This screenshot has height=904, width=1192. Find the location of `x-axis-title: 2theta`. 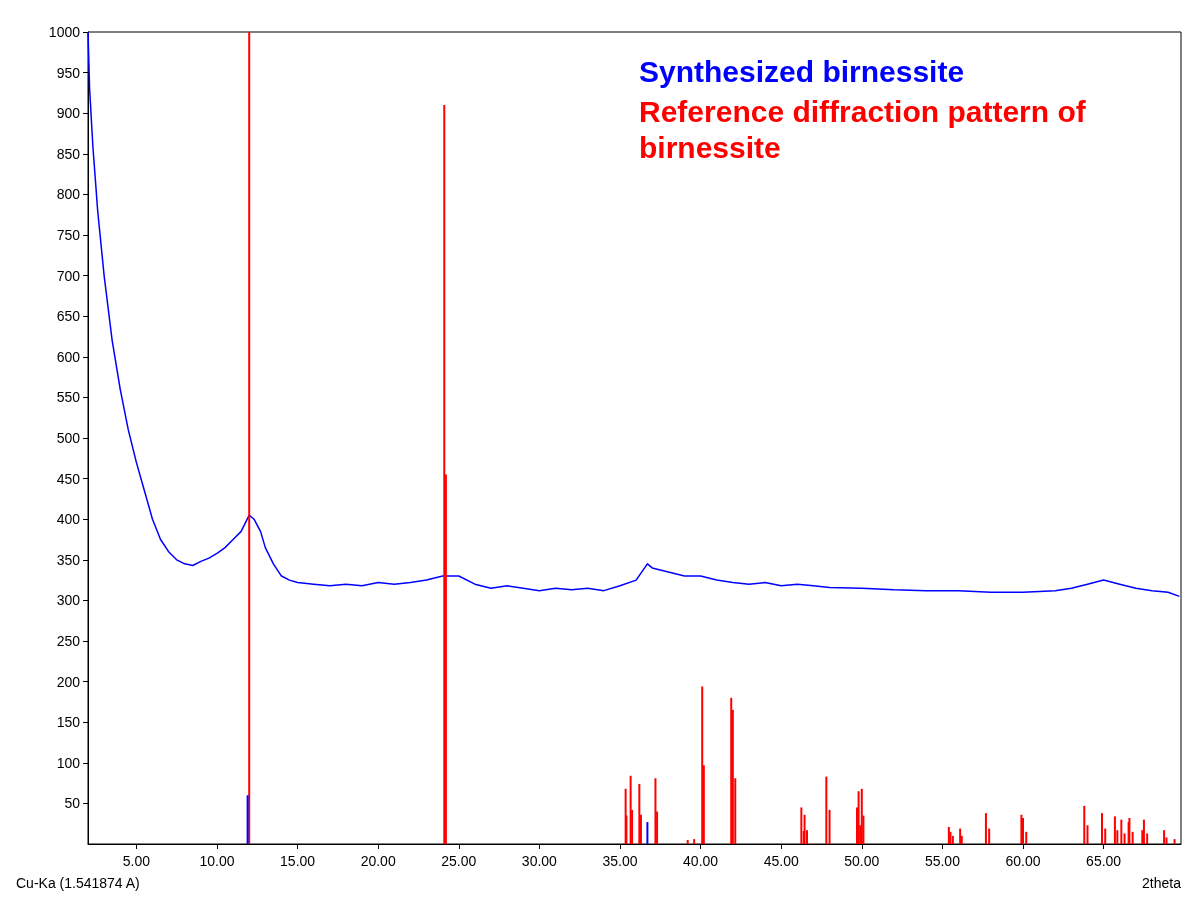

x-axis-title: 2theta is located at coordinates (1162, 883).